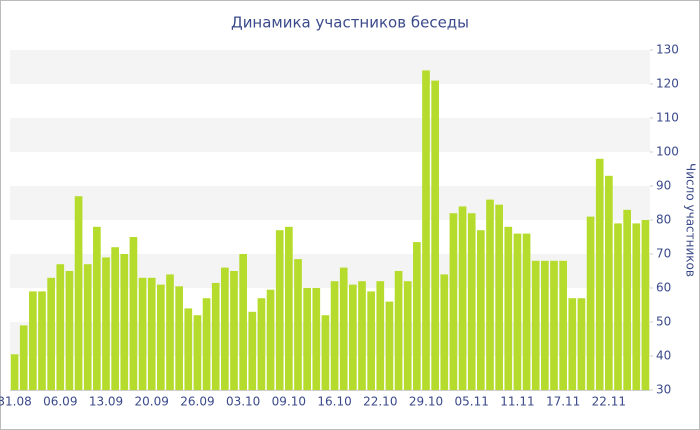 This screenshot has height=430, width=700. Describe the element at coordinates (663, 220) in the screenshot. I see `y-tick-label: 80` at that location.